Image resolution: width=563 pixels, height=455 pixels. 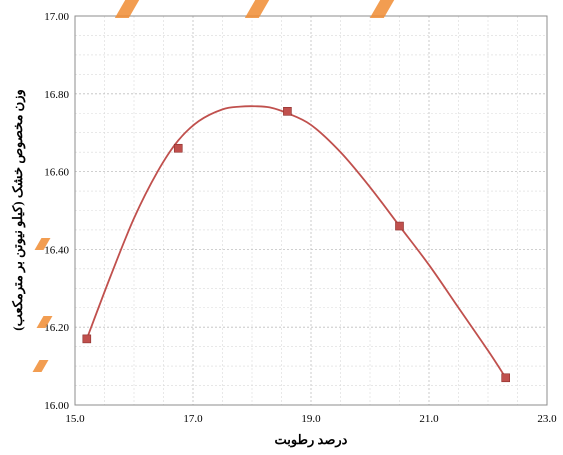 I want to click on x-tick-label: 21.0, so click(x=429, y=419).